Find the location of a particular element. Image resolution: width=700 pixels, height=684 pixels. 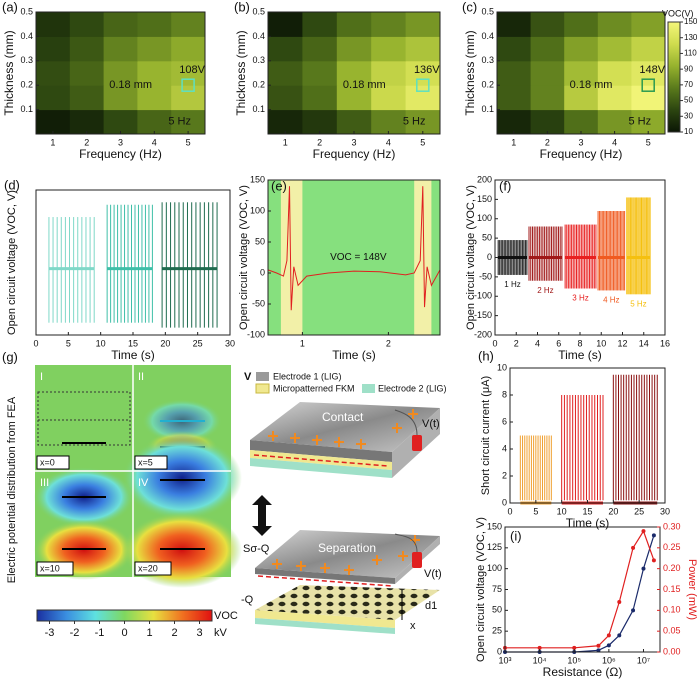

burst-label: 5 Hz is located at coordinates (638, 303).